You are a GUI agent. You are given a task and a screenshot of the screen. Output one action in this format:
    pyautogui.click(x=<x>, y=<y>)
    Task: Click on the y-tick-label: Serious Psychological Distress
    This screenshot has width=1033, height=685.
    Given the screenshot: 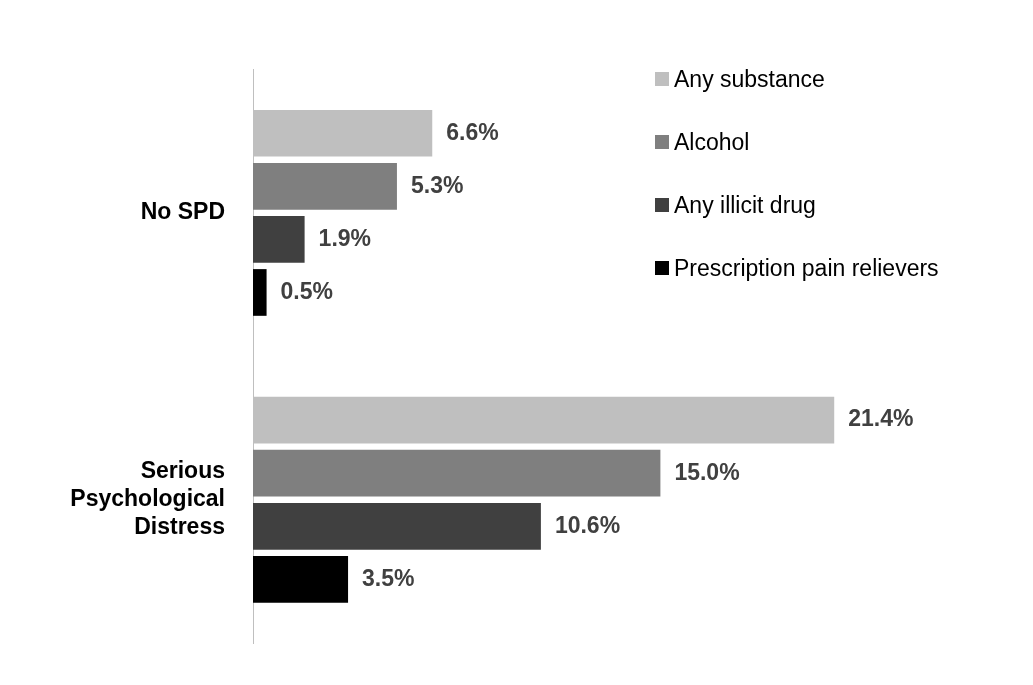 What is the action you would take?
    pyautogui.click(x=147, y=498)
    